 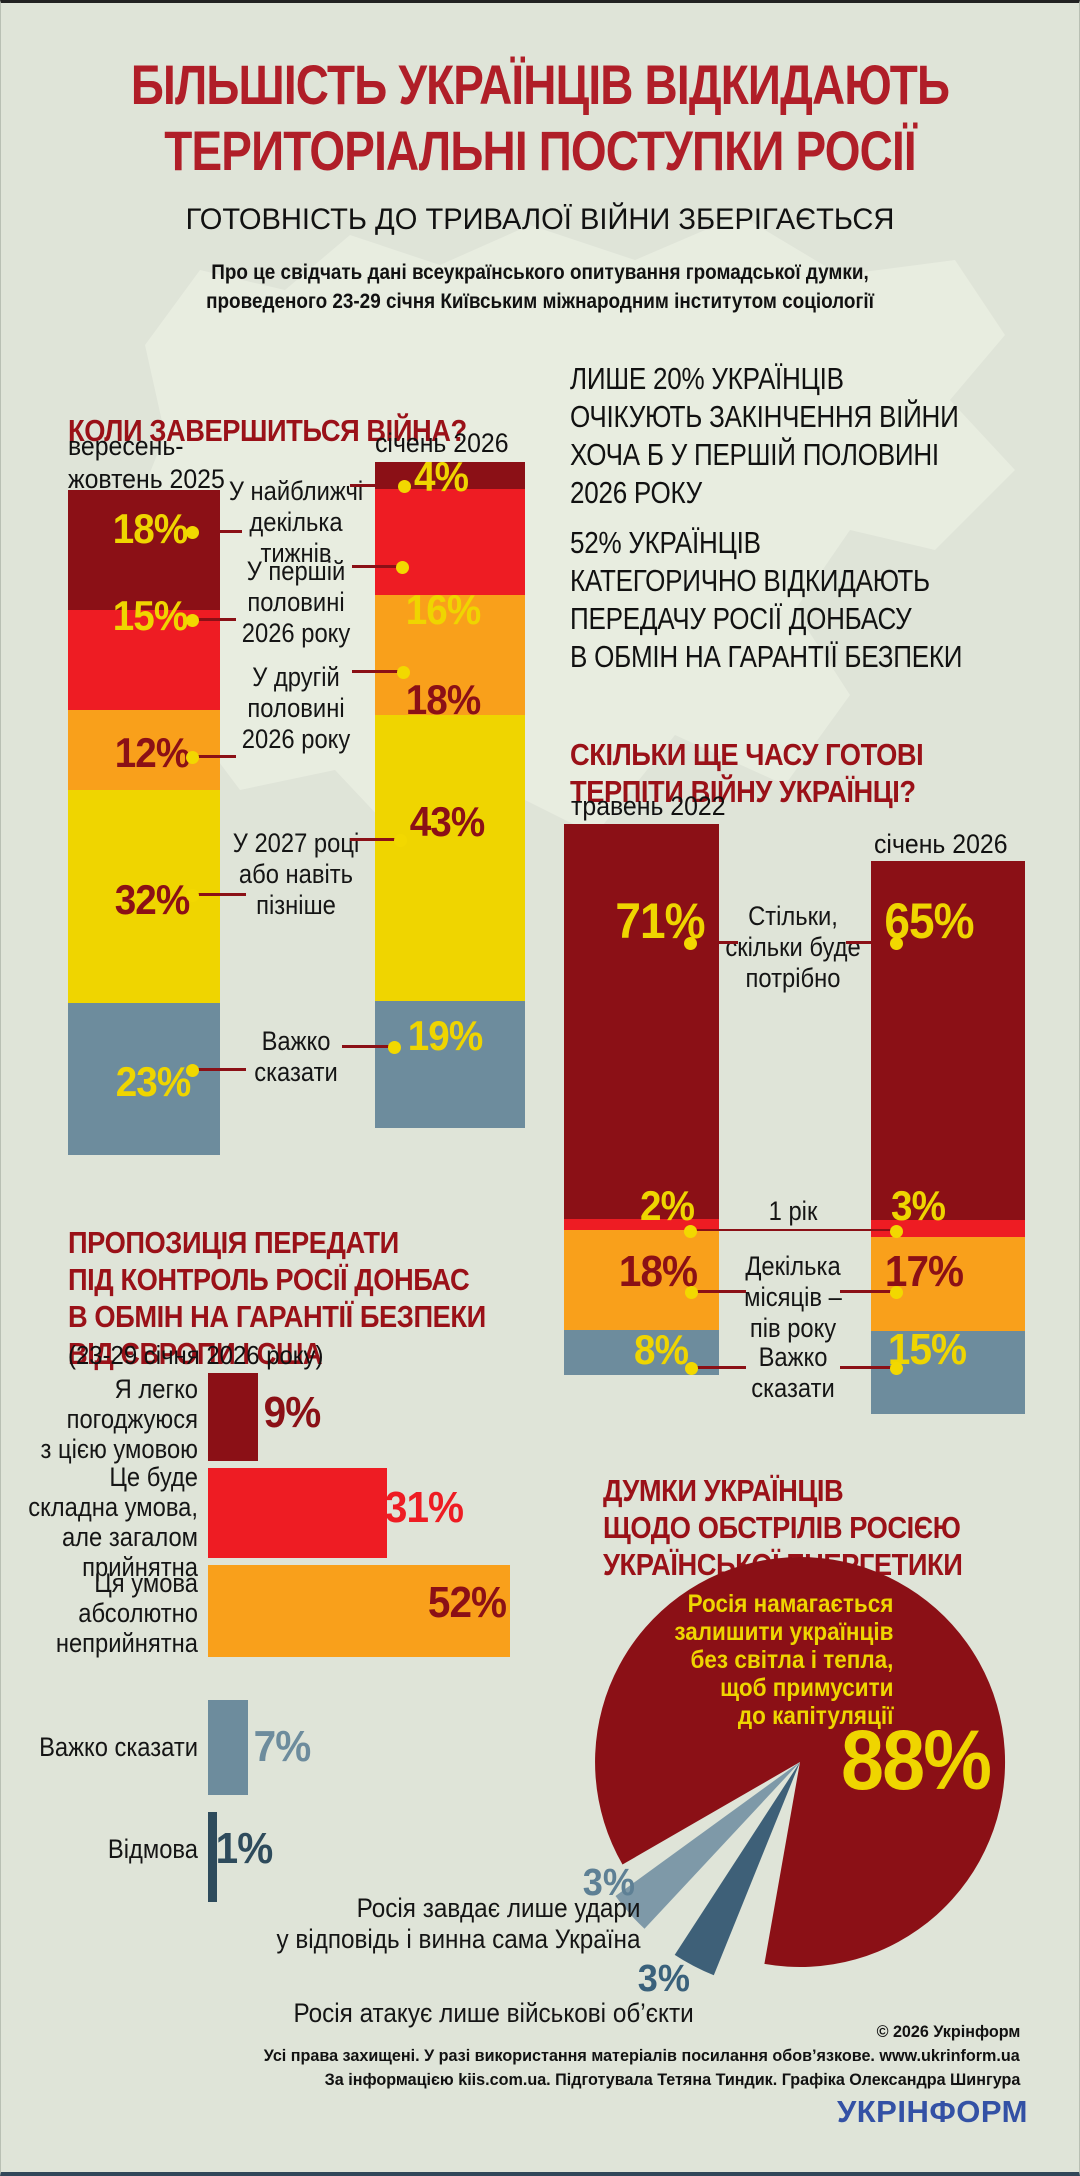 I want to click on label-line: Ця умова, so click(x=146, y=1583).